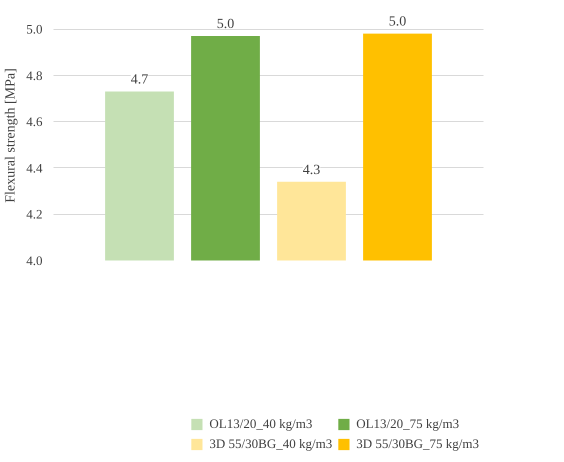 The width and height of the screenshot is (564, 462). Describe the element at coordinates (139, 80) in the screenshot. I see `data-label: 4.7` at that location.